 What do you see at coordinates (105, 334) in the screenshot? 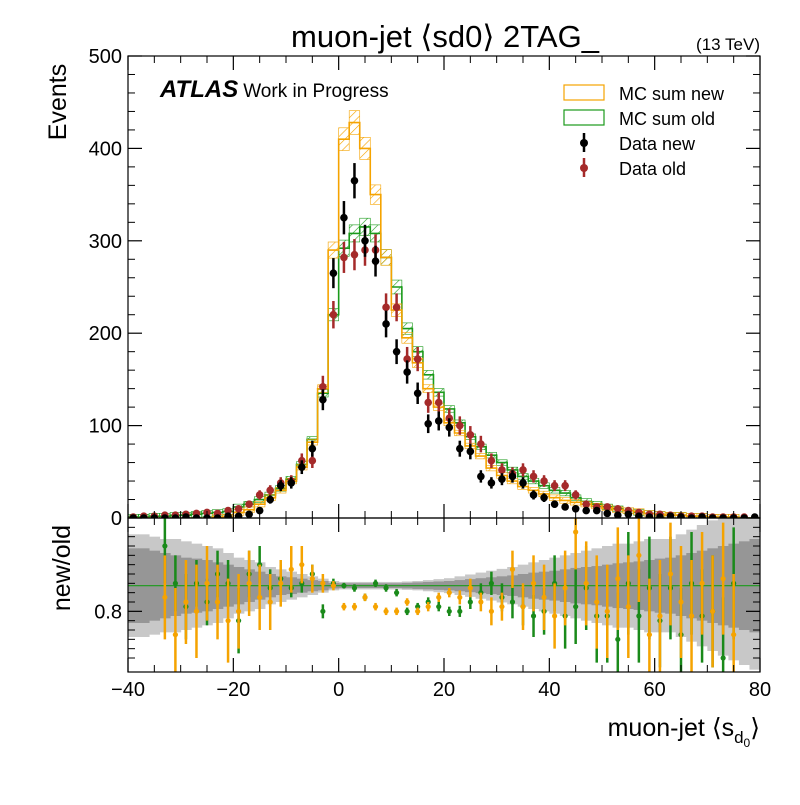
I see `y-tick-label: 200` at bounding box center [105, 334].